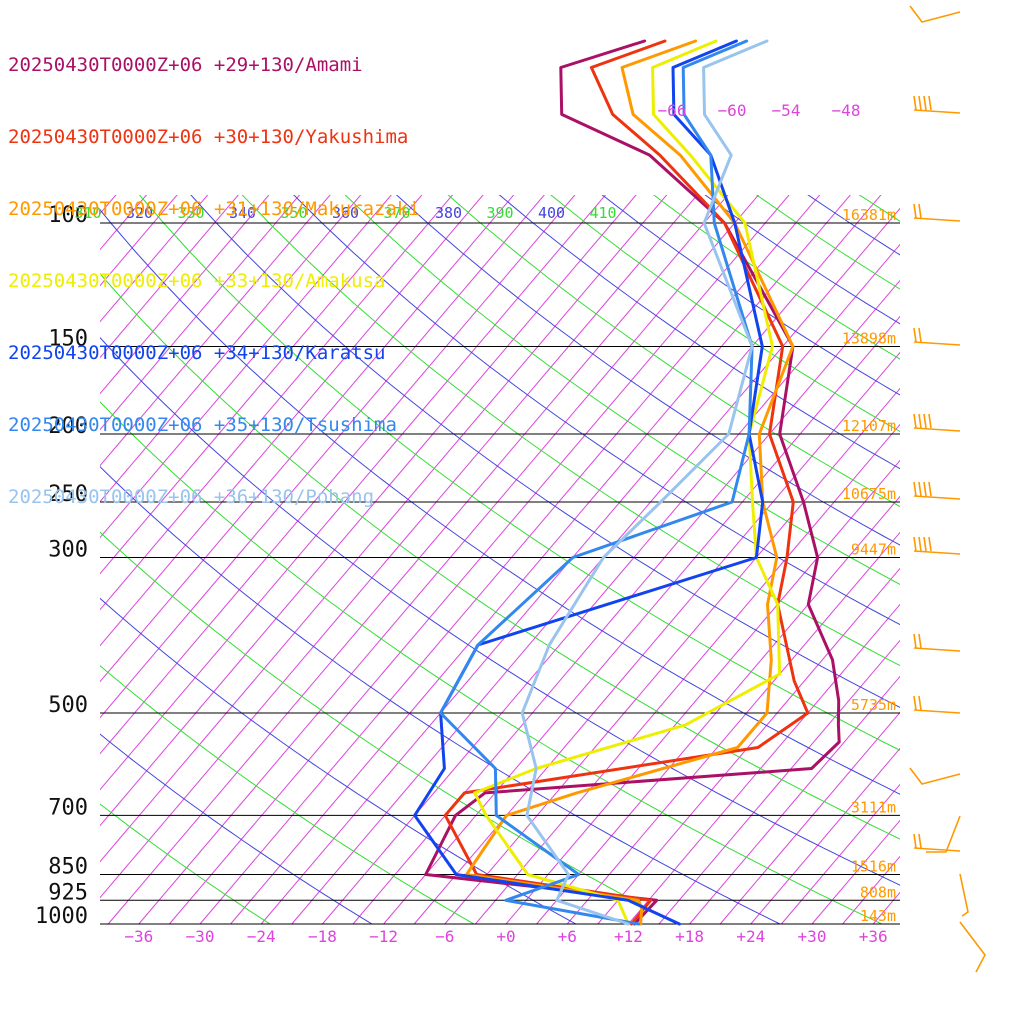 The image size is (1024, 1024). Describe the element at coordinates (873, 705) in the screenshot. I see `height-label: 5735m` at that location.